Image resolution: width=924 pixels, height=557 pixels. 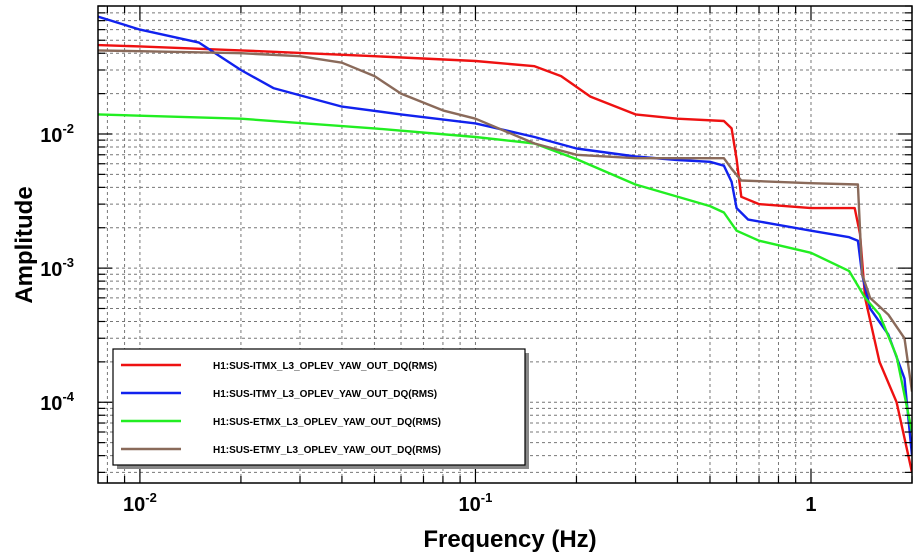 I want to click on x-tick-label: 10⁻², so click(x=140, y=503).